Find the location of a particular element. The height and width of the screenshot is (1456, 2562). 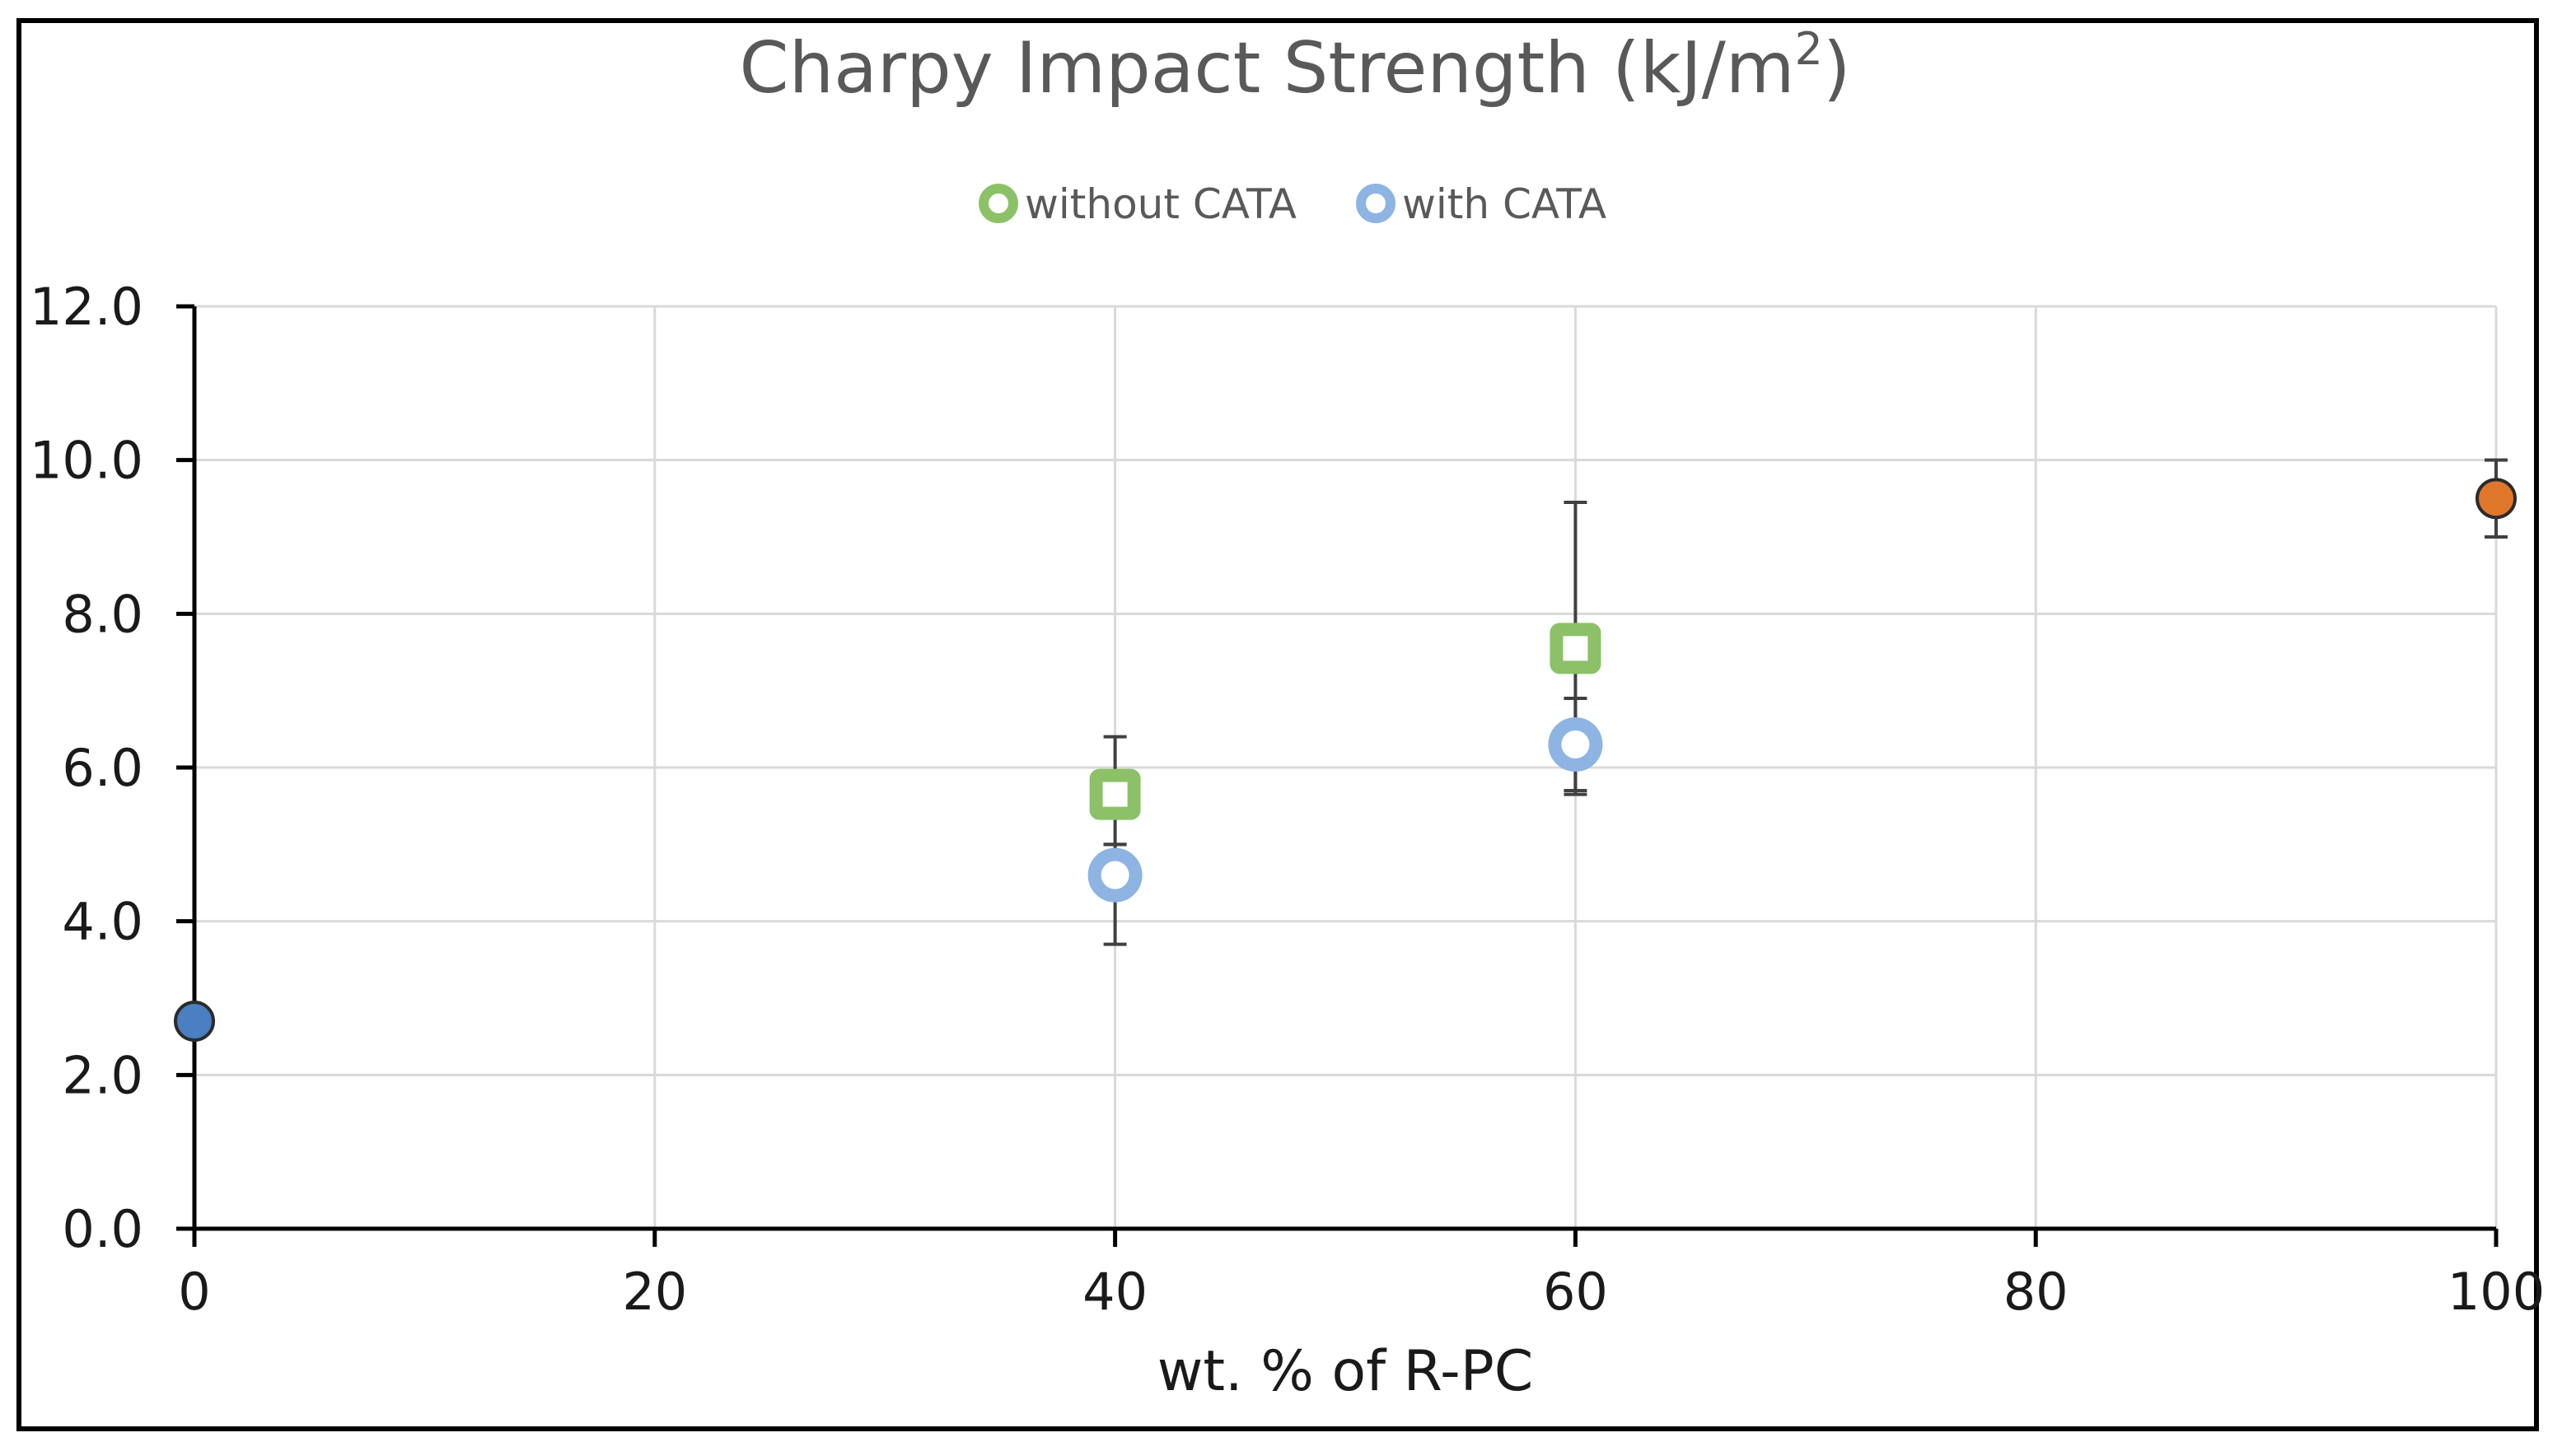

legend-item-1: with CATA is located at coordinates (1481, 204).